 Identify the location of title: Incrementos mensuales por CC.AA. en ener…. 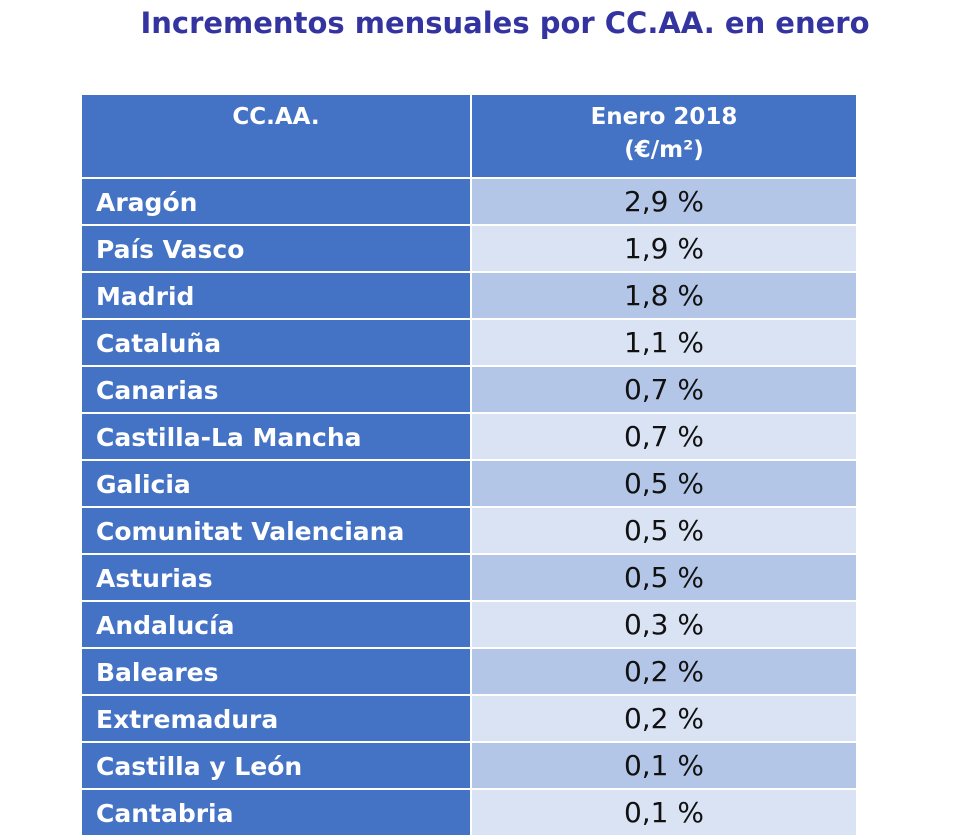
(505, 23).